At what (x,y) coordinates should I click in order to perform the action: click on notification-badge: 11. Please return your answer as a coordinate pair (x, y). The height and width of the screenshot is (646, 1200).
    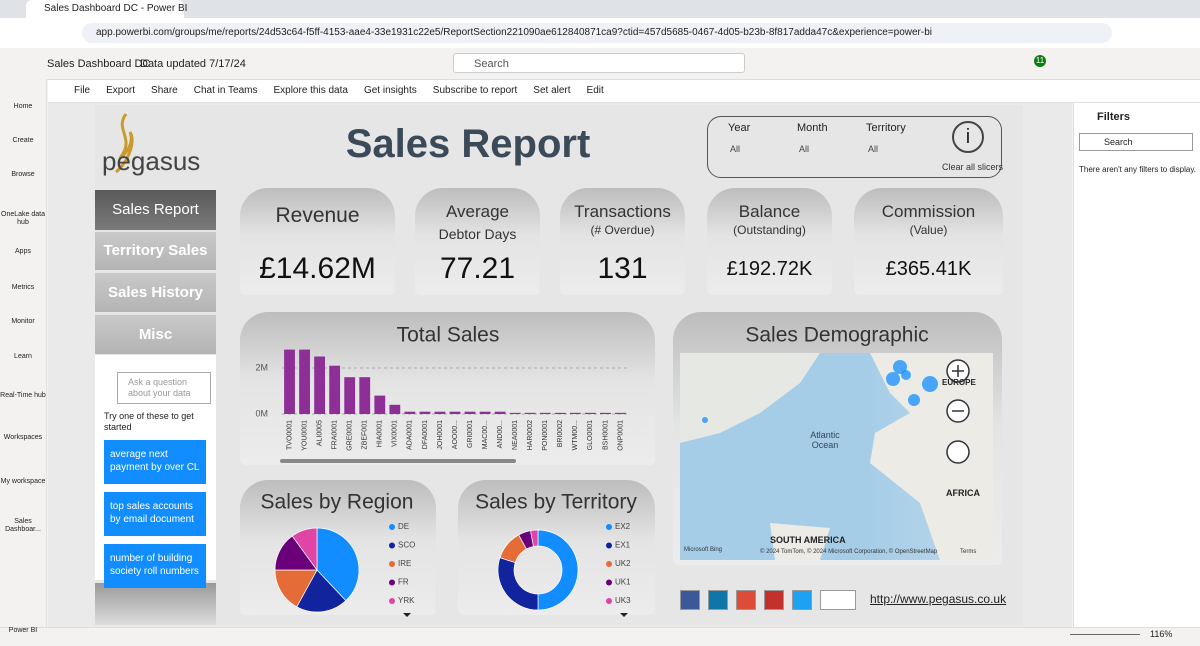
    Looking at the image, I should click on (1040, 61).